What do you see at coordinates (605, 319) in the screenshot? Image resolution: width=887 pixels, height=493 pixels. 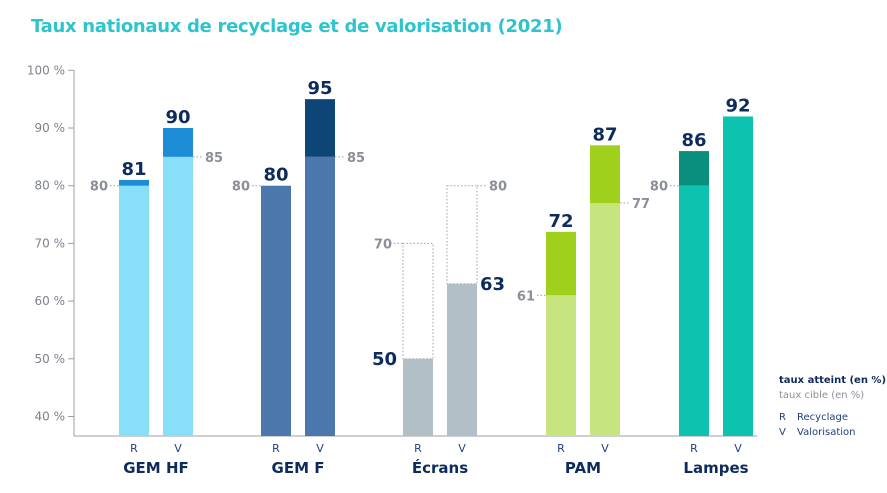 I see `bar-pam-v` at bounding box center [605, 319].